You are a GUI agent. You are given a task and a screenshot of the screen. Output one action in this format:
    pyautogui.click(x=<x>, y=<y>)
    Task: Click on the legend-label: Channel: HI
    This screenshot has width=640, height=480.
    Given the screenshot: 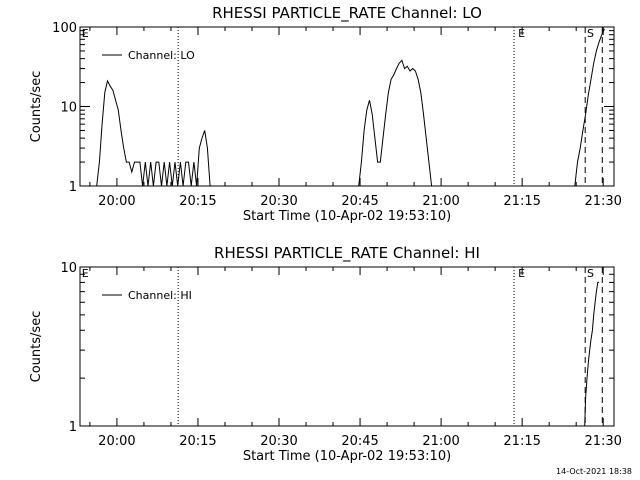 What is the action you would take?
    pyautogui.click(x=160, y=295)
    